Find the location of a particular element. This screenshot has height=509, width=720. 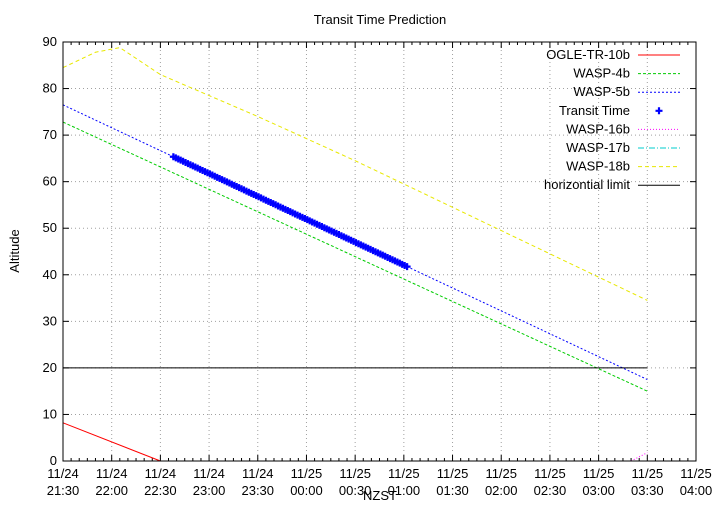

legend-label: WASP-4b is located at coordinates (601, 73).